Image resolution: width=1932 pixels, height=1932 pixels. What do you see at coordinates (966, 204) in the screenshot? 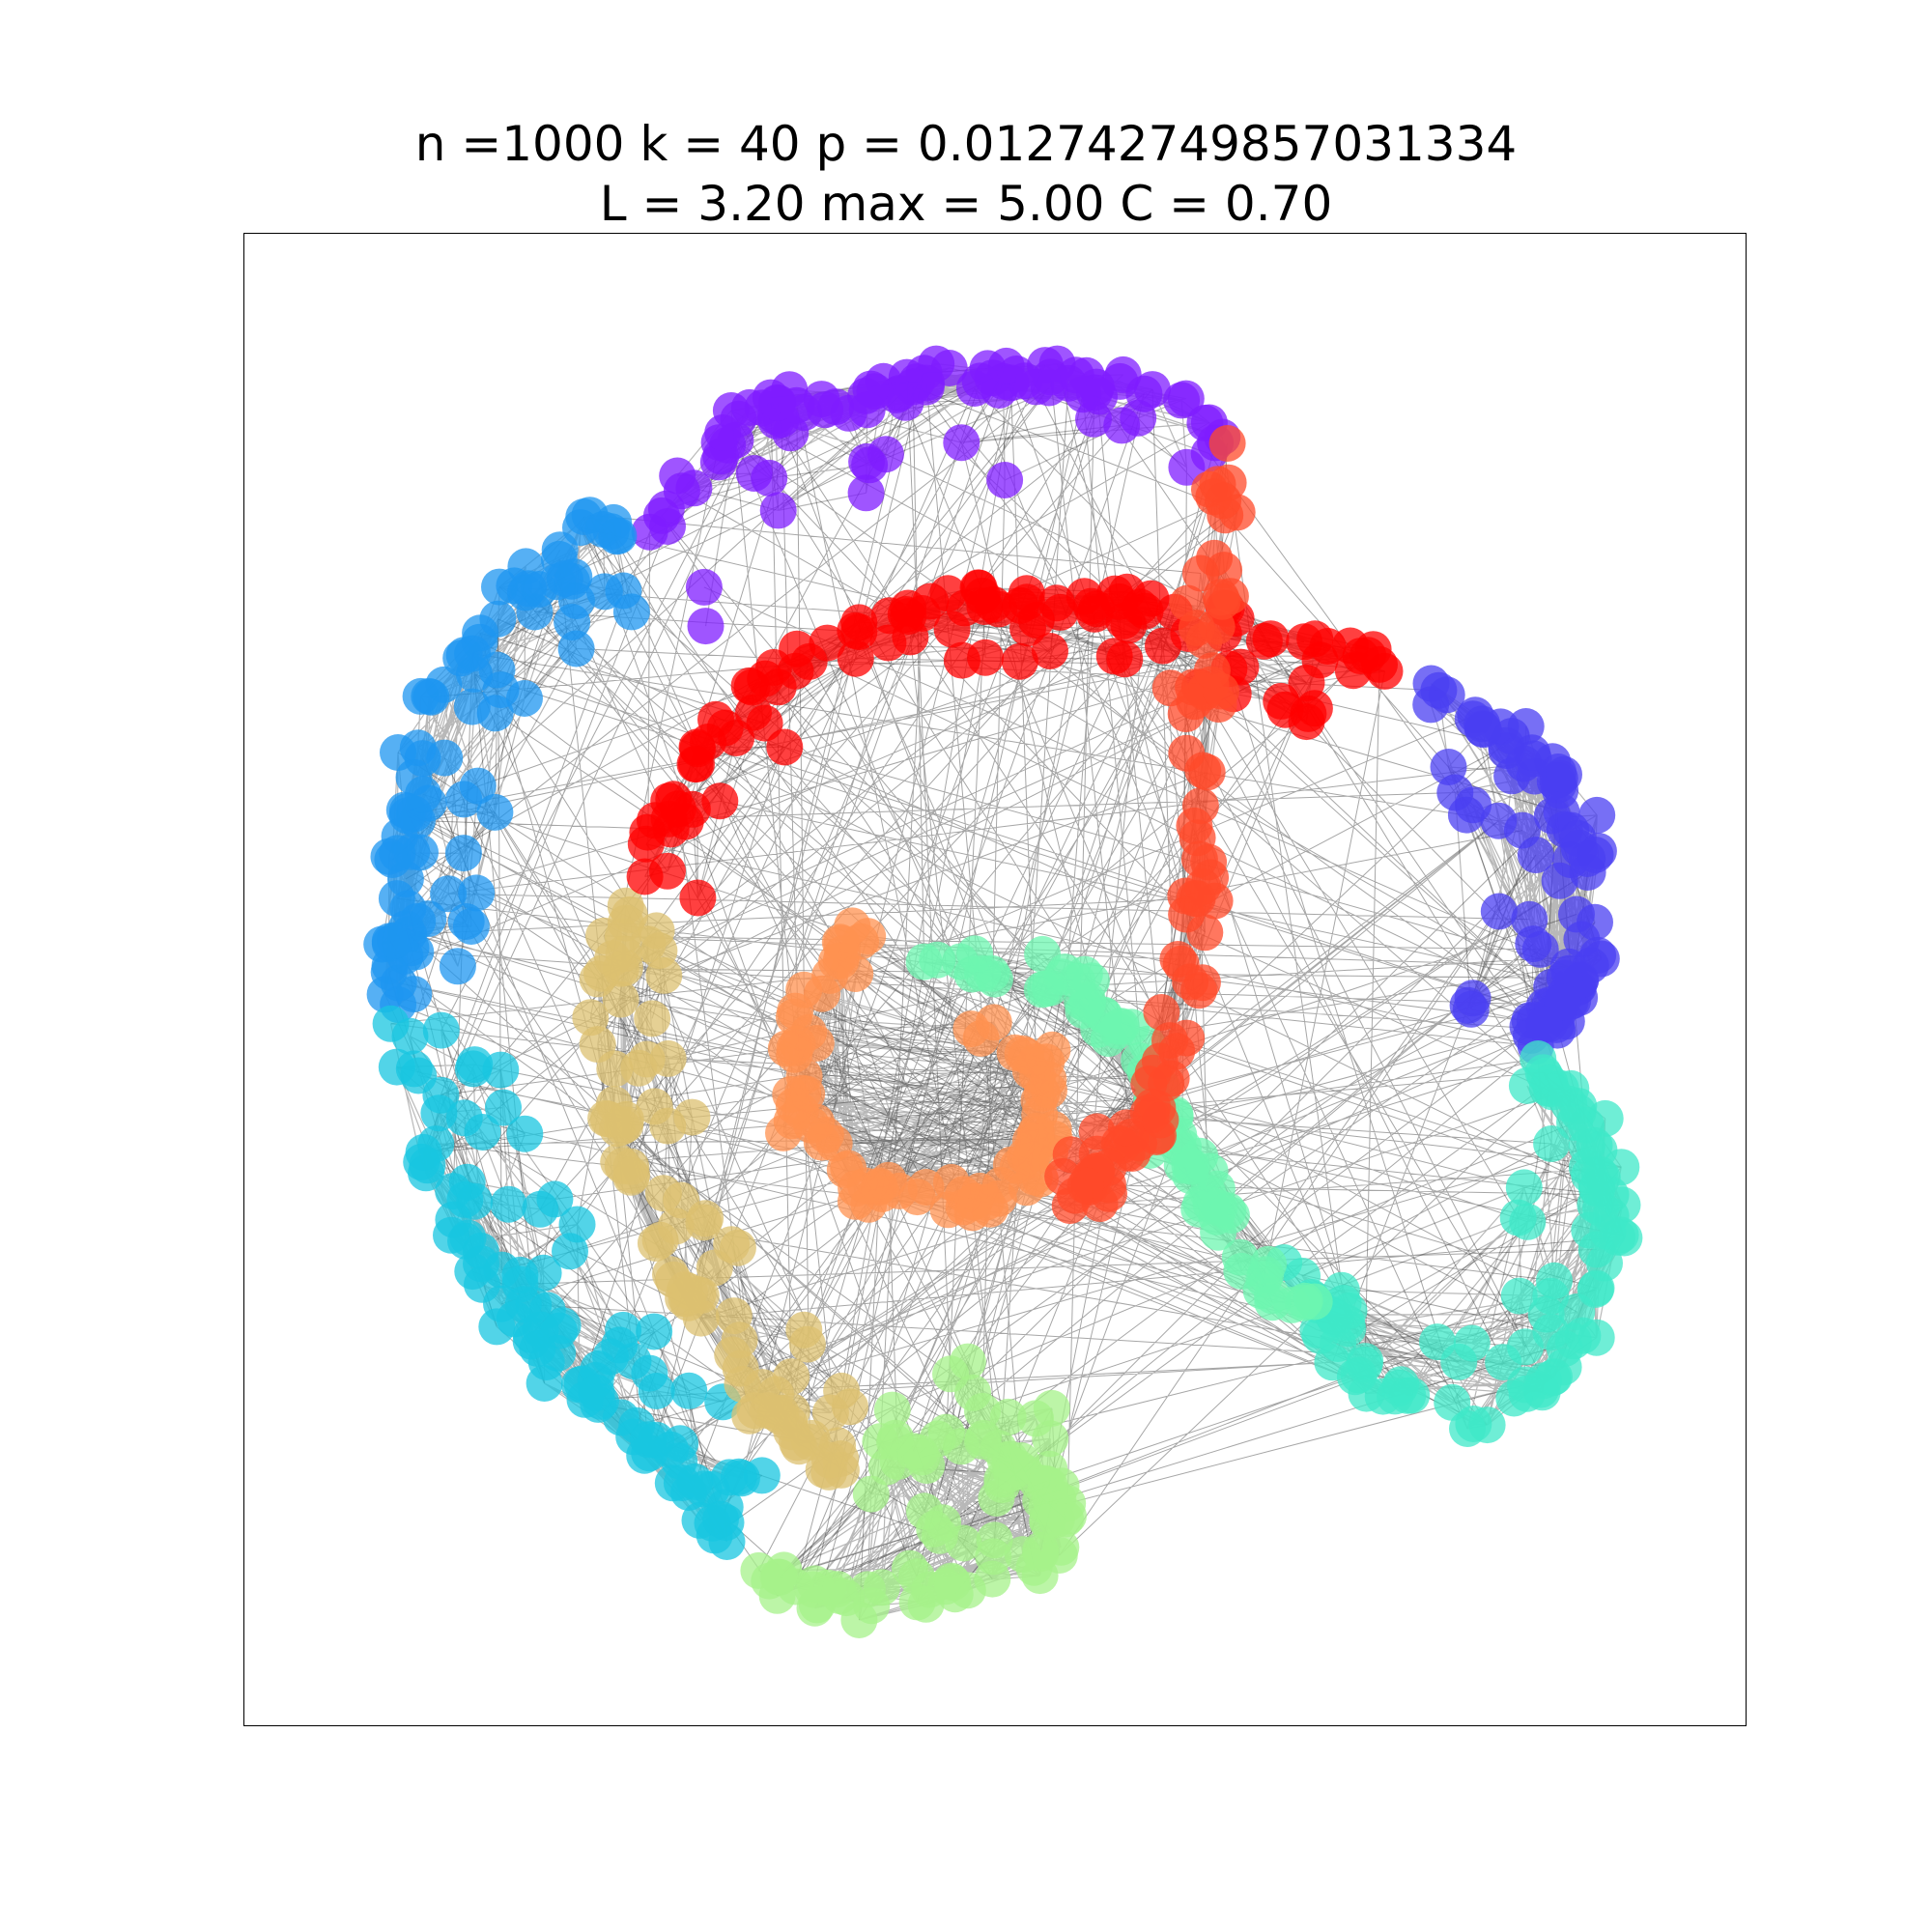
I see `title-line-2: L = 3.20 max = 5.00 C = 0.70` at bounding box center [966, 204].